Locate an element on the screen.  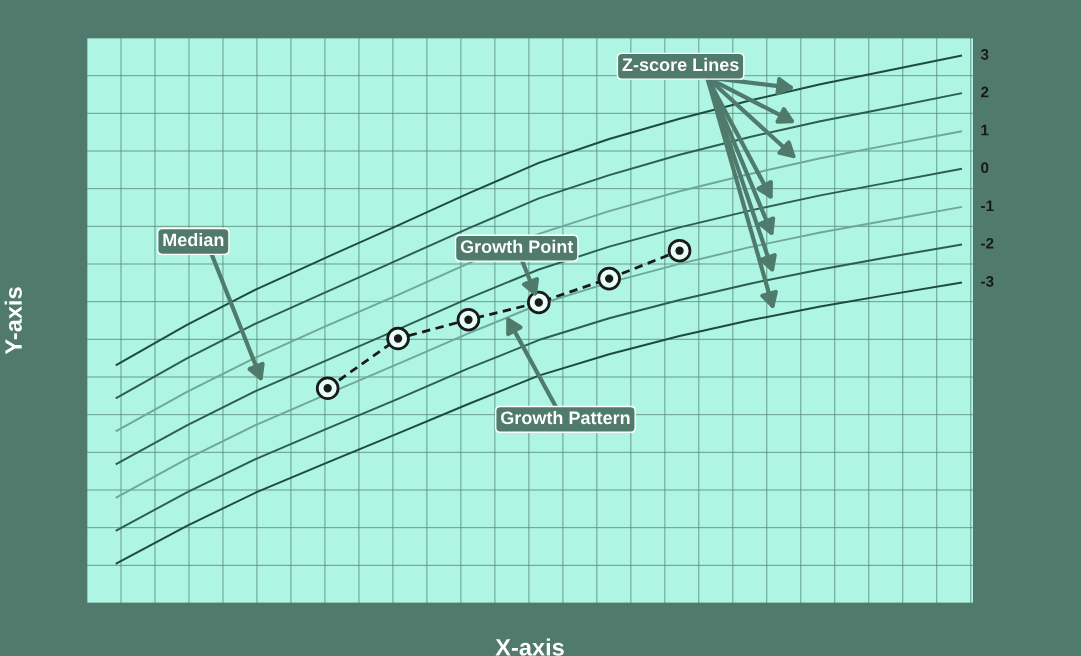
y-axis-title: Y-axis is located at coordinates (13, 321).